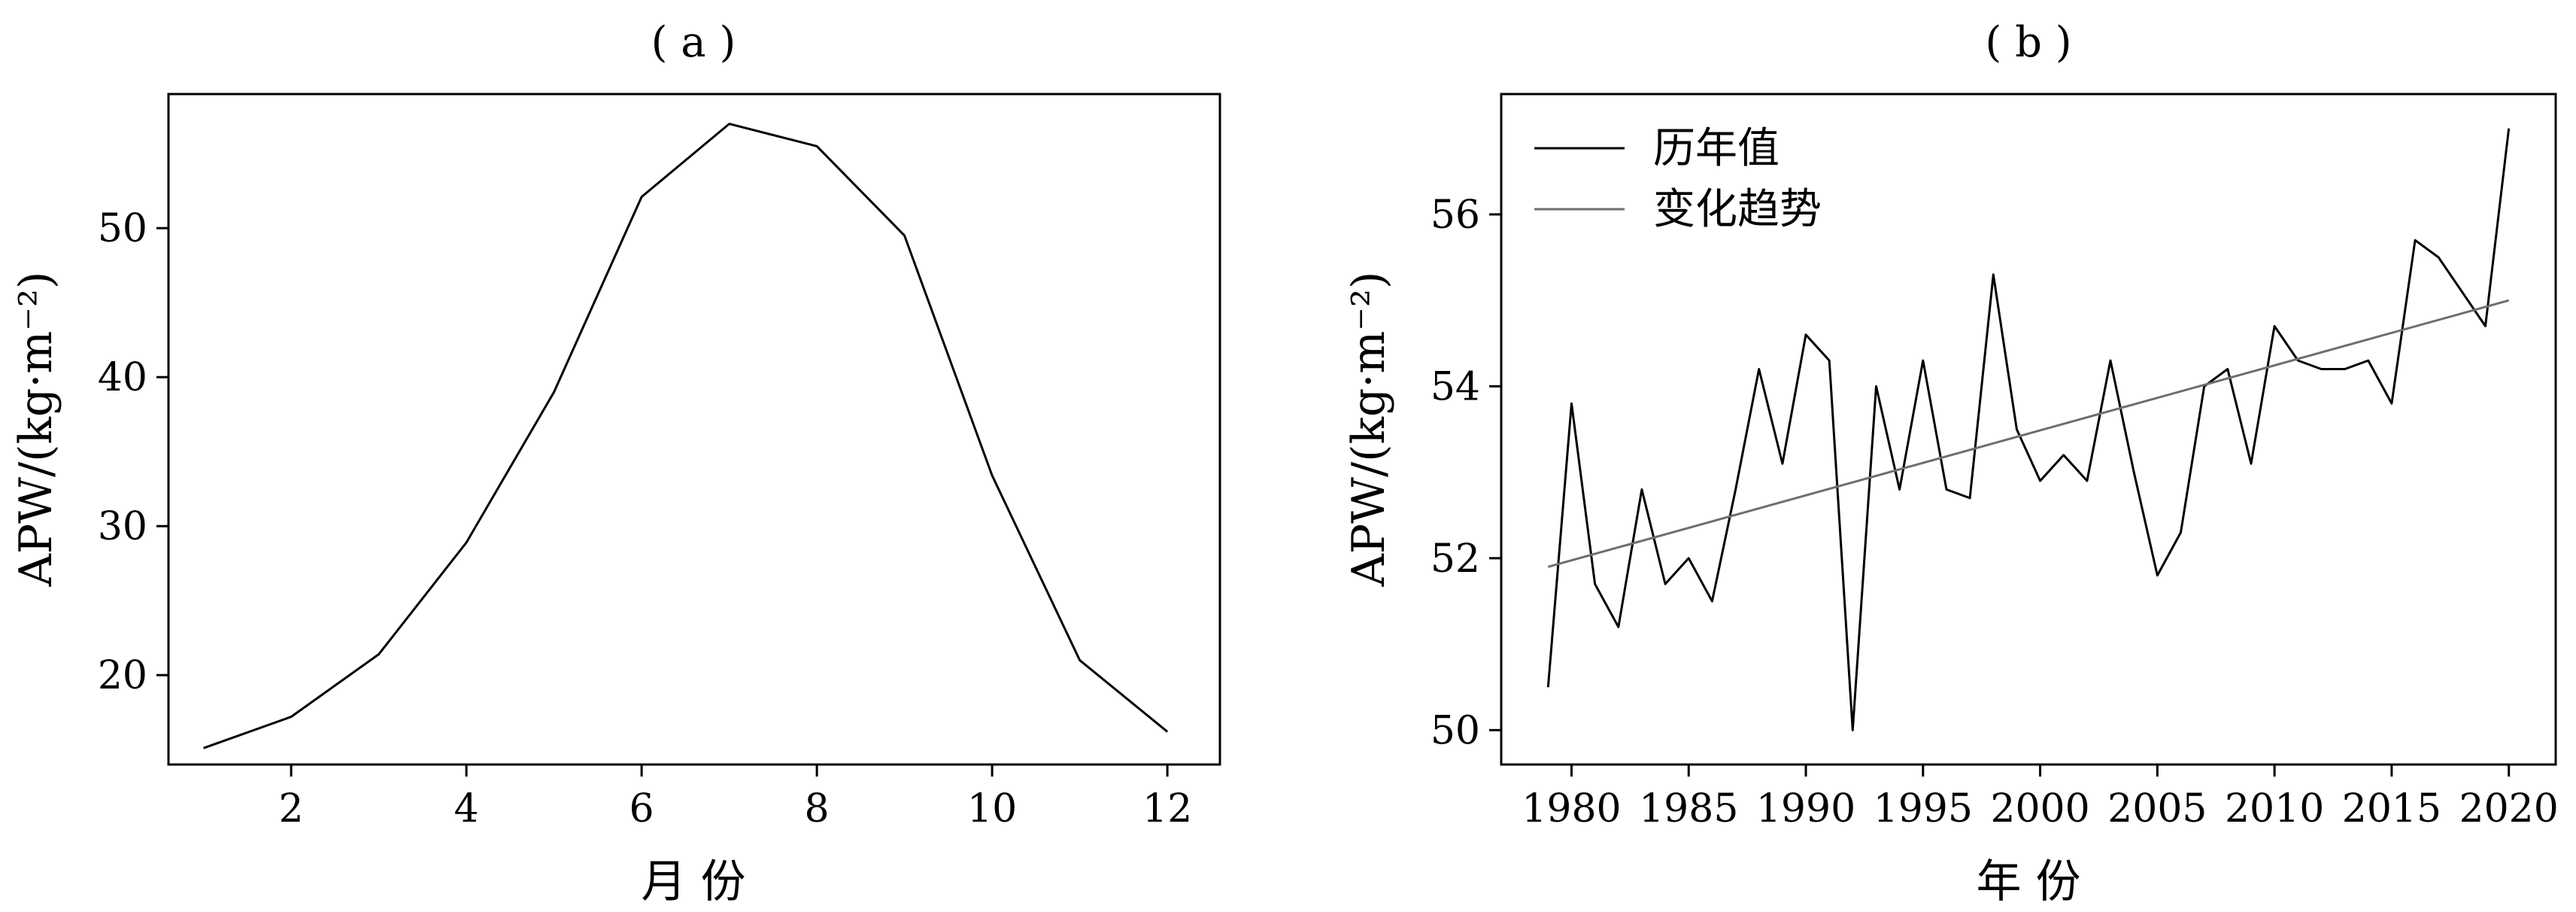 The image size is (2576, 912). What do you see at coordinates (122, 526) in the screenshot?
I see `y-tick-label-30: 30` at bounding box center [122, 526].